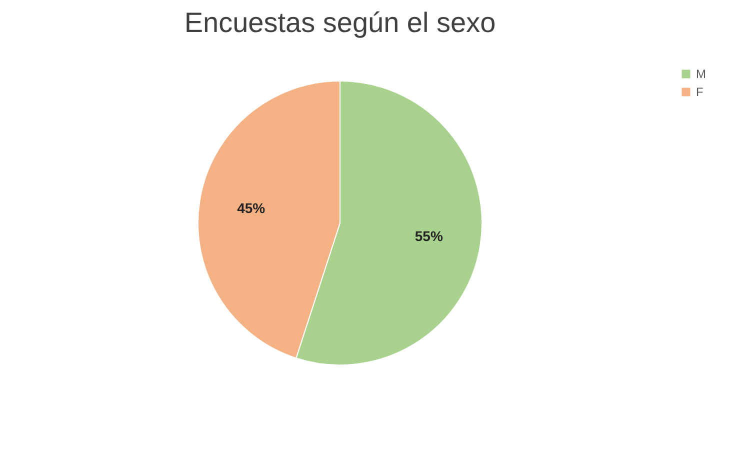 Image resolution: width=745 pixels, height=454 pixels. I want to click on data-label: 55%, so click(429, 236).